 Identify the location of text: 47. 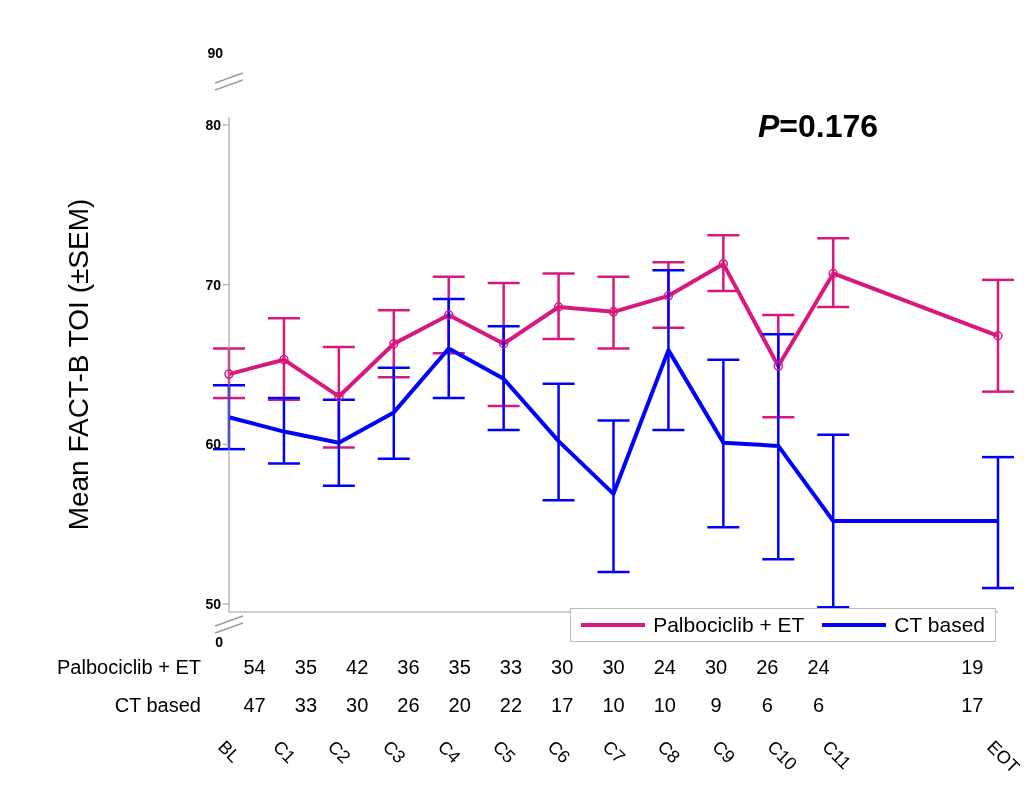
(254, 705).